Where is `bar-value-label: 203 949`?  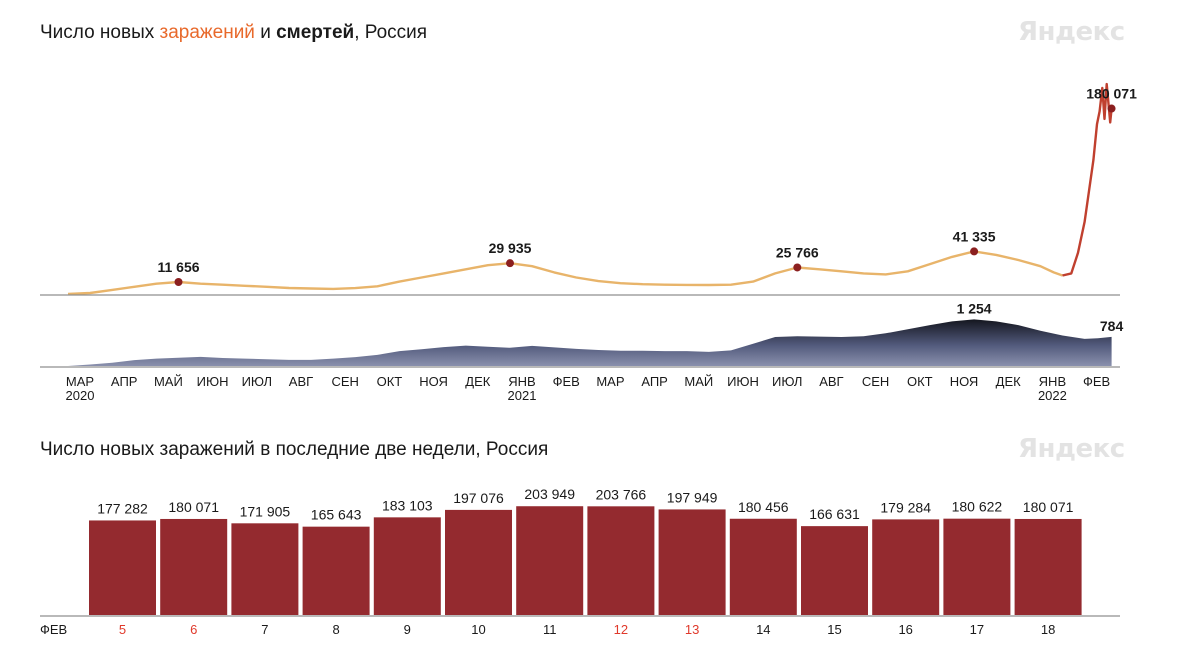
bar-value-label: 203 949 is located at coordinates (549, 494).